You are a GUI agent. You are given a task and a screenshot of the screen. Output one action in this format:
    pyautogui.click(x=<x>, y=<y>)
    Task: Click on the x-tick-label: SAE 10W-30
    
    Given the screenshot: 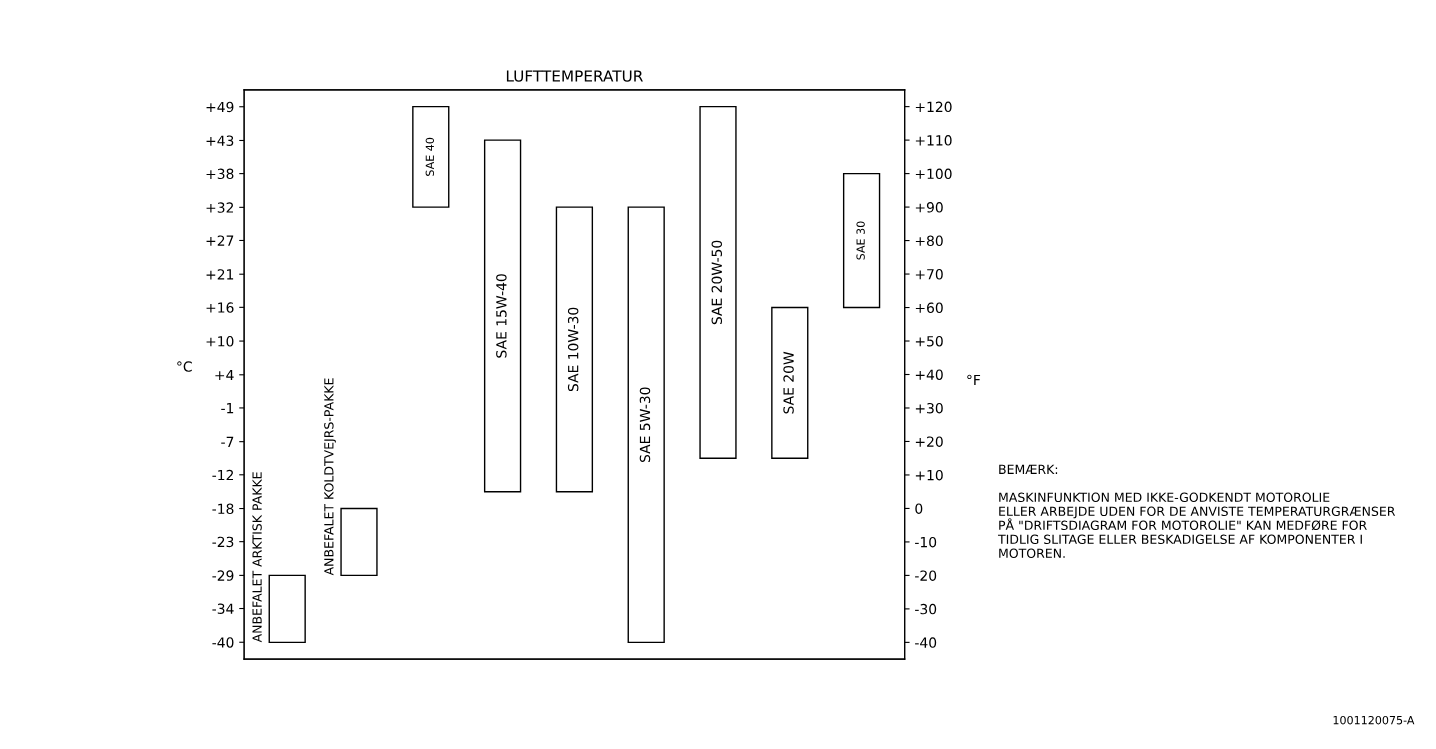 What is the action you would take?
    pyautogui.click(x=573, y=349)
    